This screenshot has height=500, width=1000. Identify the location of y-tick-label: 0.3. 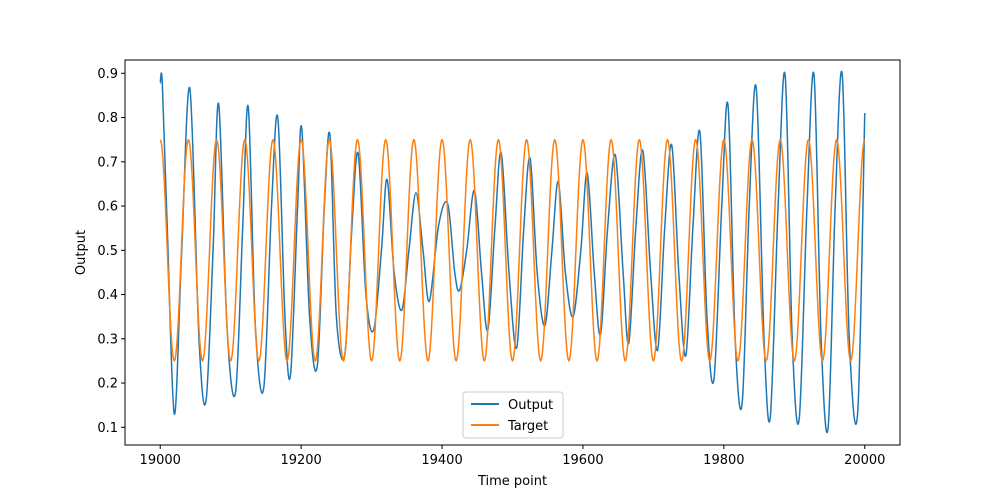
(107, 339).